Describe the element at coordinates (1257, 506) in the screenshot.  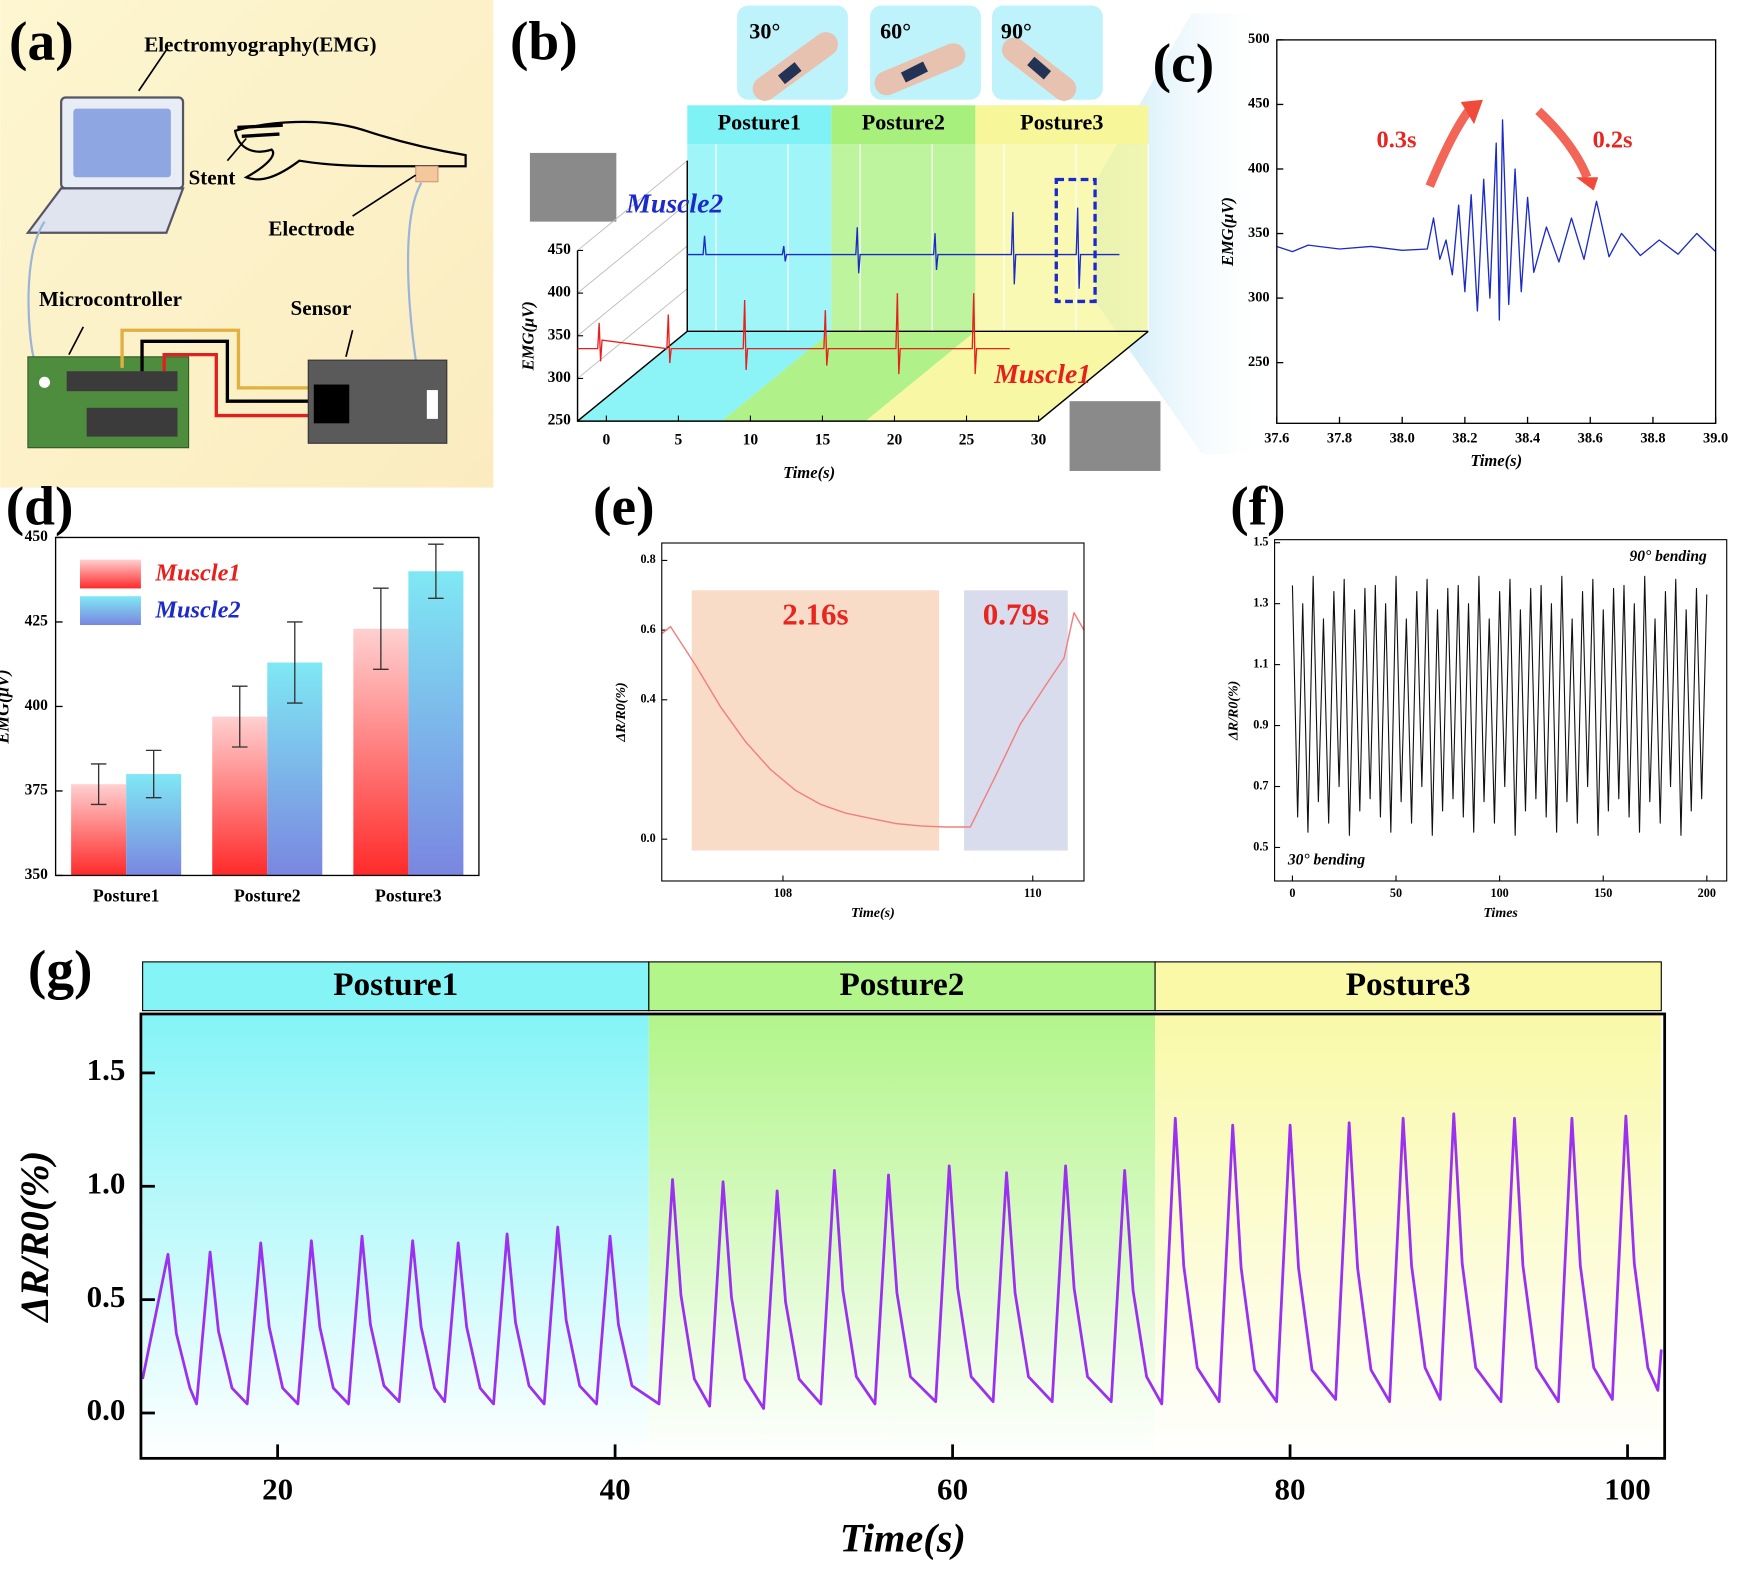
I see `panel-label: (f)` at that location.